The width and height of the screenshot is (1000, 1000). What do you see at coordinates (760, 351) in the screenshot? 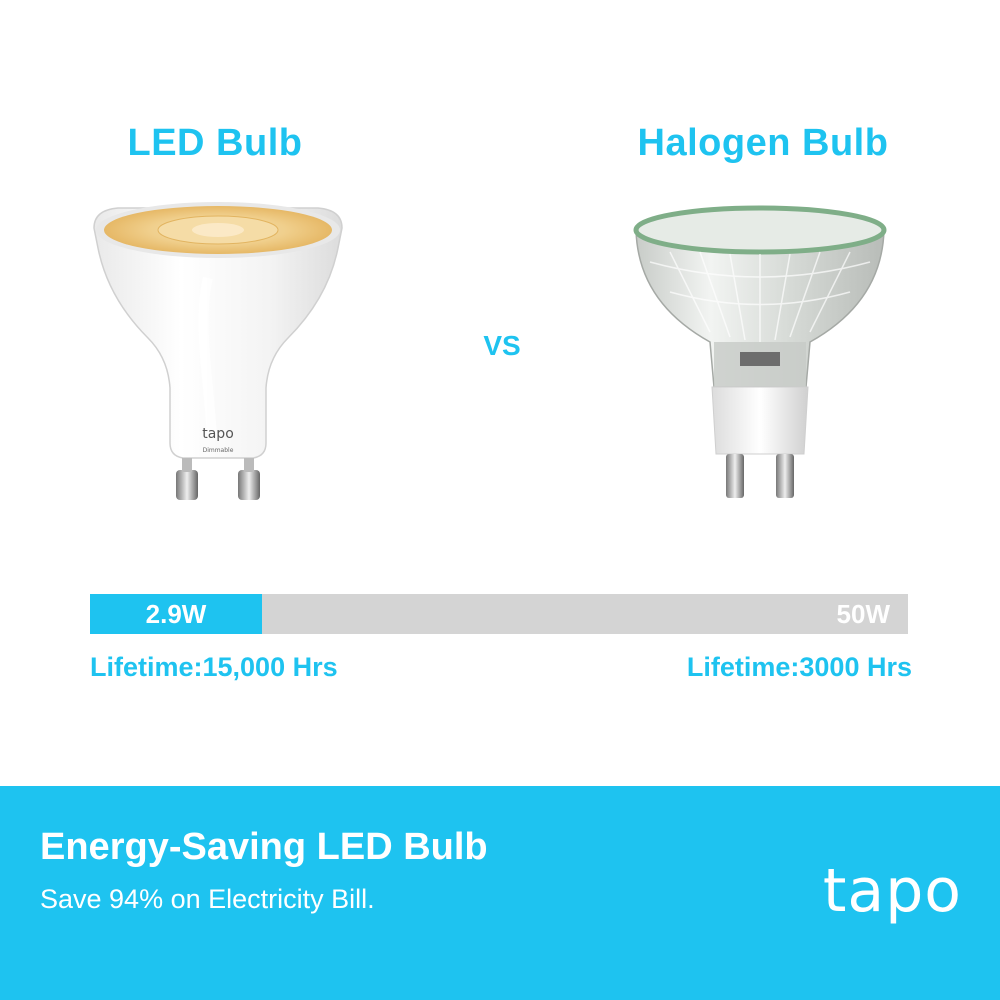
I see `halogen-bulb-image` at bounding box center [760, 351].